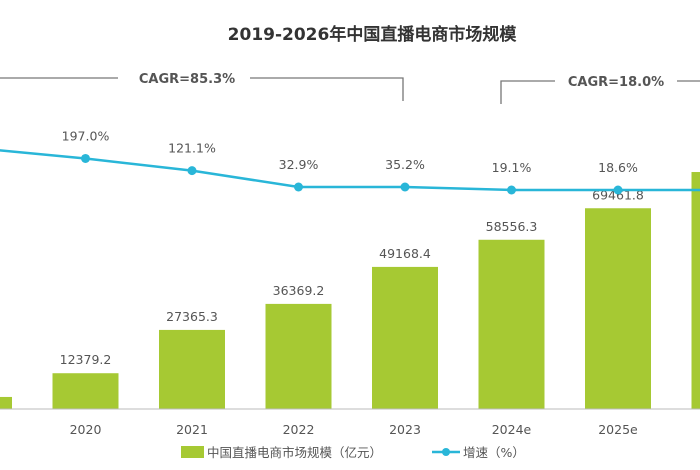 This screenshot has height=470, width=700. Describe the element at coordinates (494, 452) in the screenshot. I see `legend-label: 增速（%）` at that location.